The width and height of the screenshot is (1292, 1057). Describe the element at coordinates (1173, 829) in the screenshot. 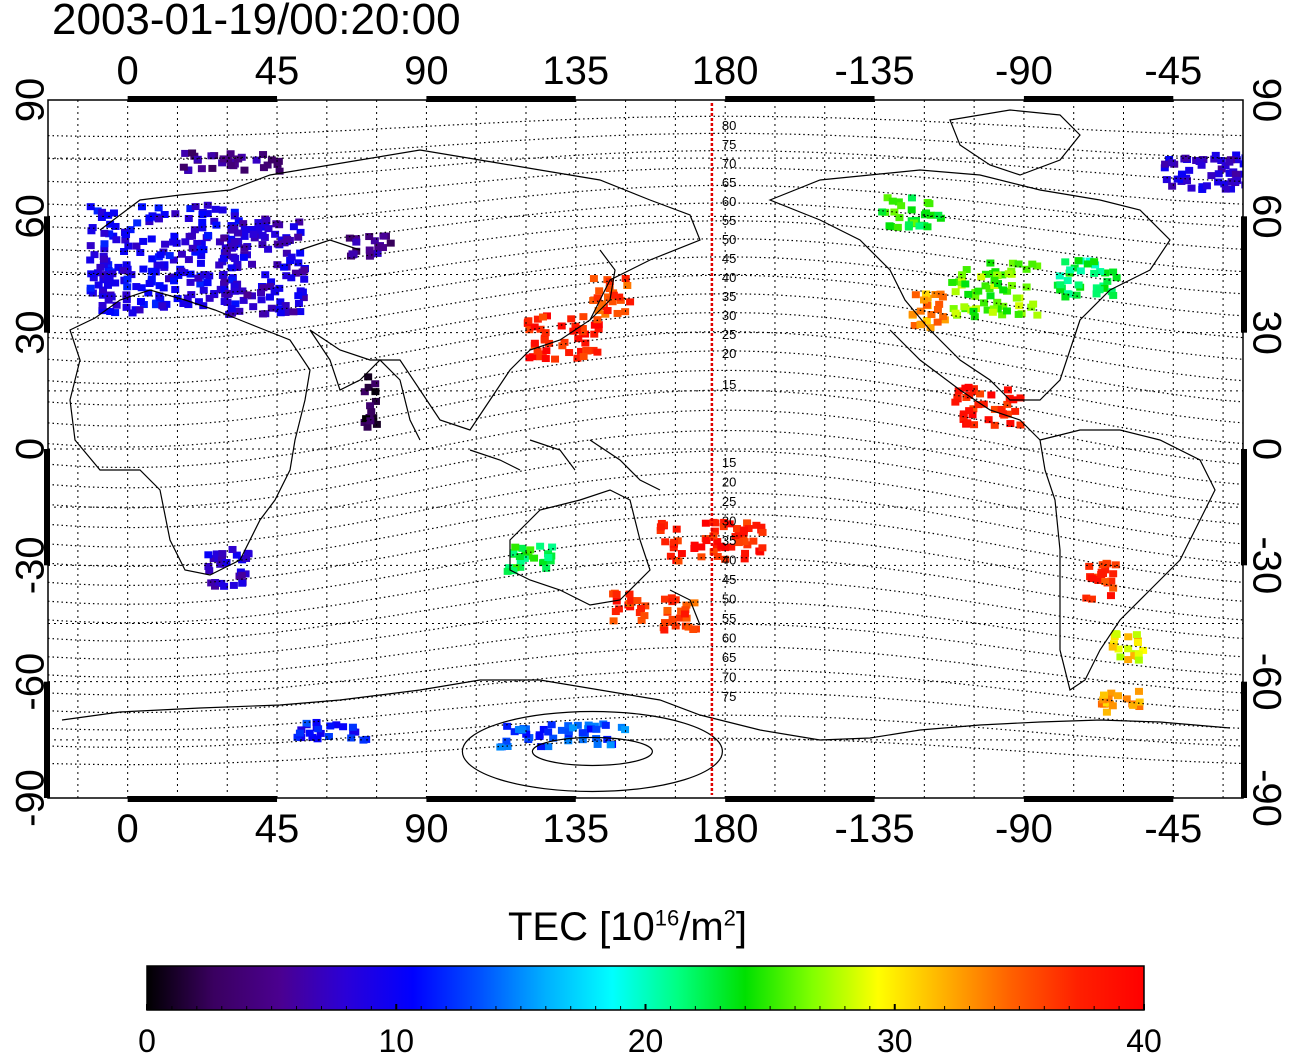

I see `lon-tick-label: -45` at that location.